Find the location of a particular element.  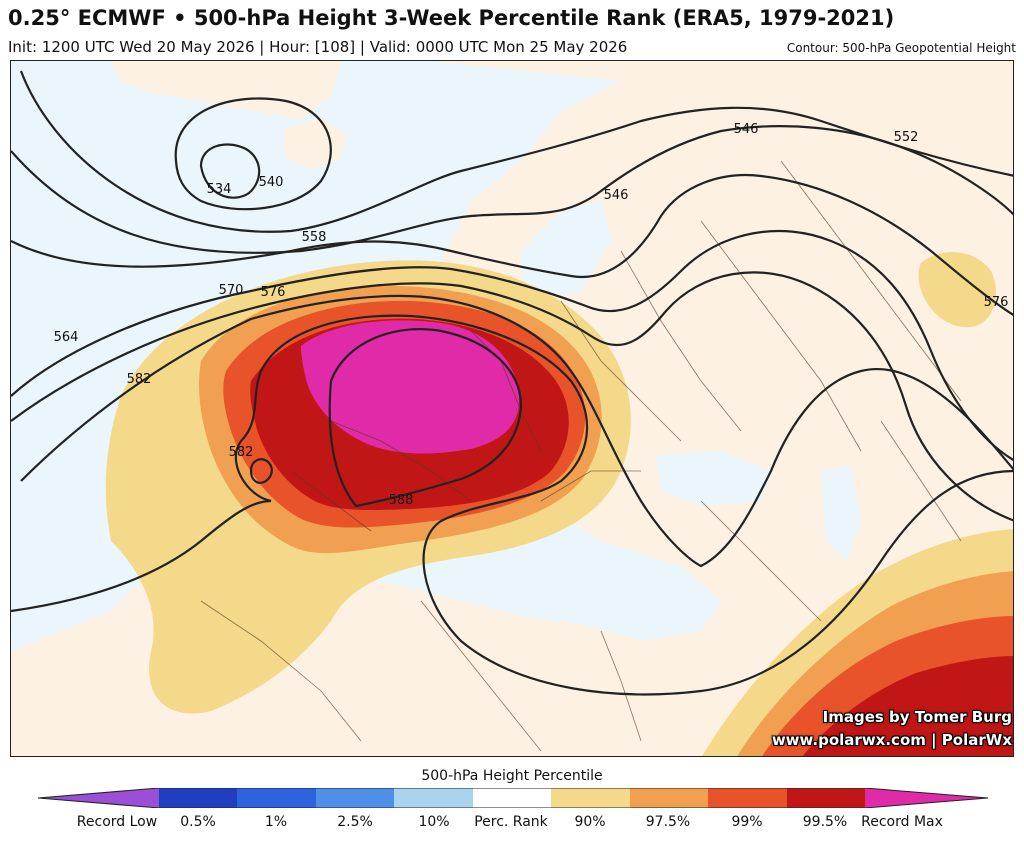

land-greenland is located at coordinates (226, 90).